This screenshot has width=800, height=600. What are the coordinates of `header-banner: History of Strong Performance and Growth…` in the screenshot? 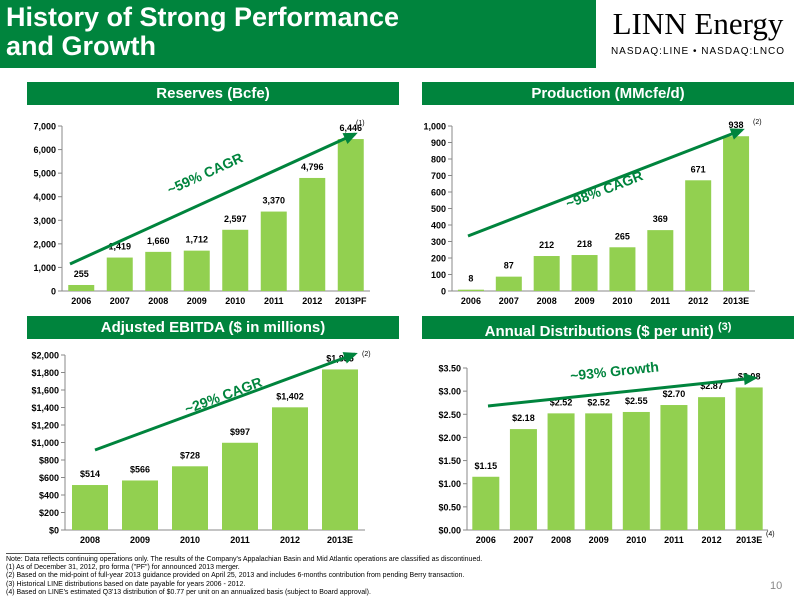 It's located at (400, 34).